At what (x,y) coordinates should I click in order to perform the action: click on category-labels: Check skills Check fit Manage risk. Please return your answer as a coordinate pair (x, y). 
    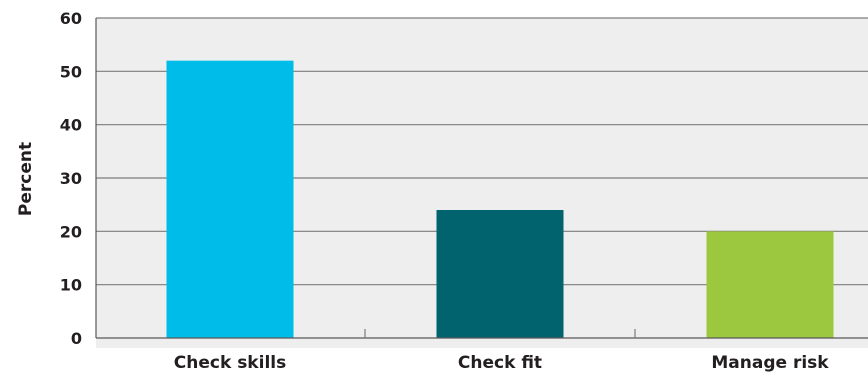
    Looking at the image, I should click on (502, 363).